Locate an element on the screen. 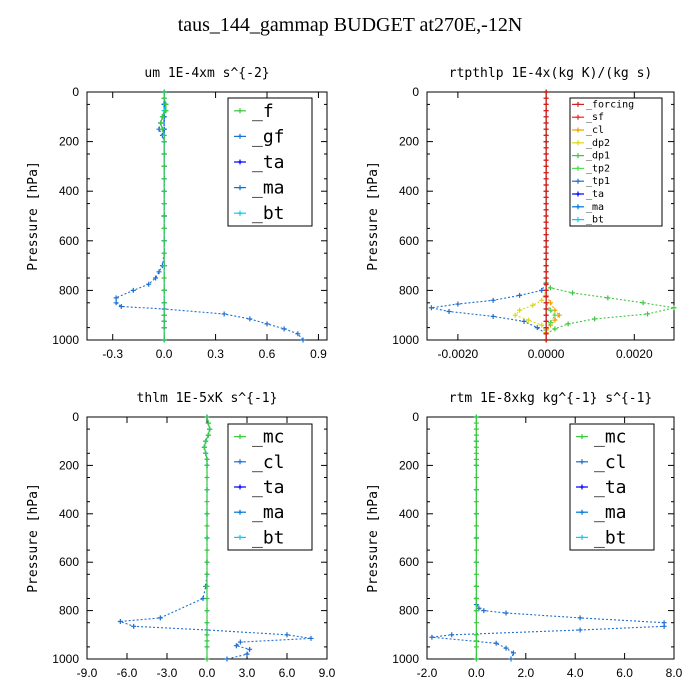  y-tick-label: 800 is located at coordinates (409, 611).